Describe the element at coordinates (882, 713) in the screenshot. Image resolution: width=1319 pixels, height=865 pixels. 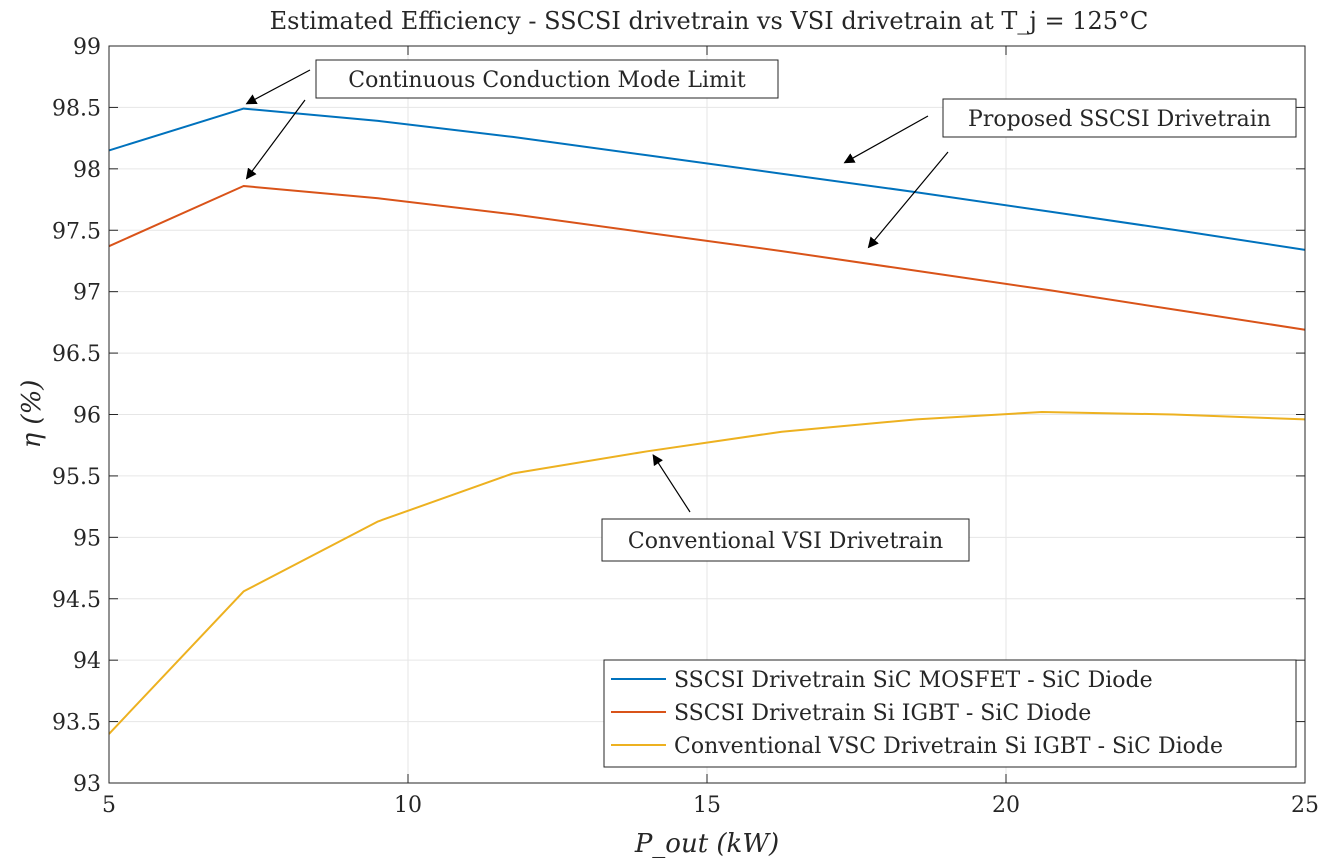
I see `legend-label-2: SSCSI Drivetrain Si IGBT - SiC Diode` at that location.